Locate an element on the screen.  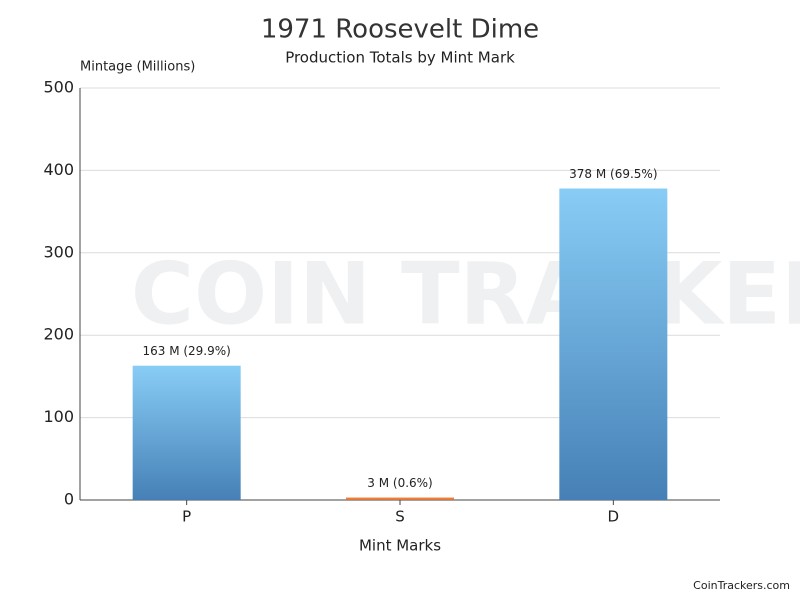
y-tick-label: 200 is located at coordinates (58, 334).